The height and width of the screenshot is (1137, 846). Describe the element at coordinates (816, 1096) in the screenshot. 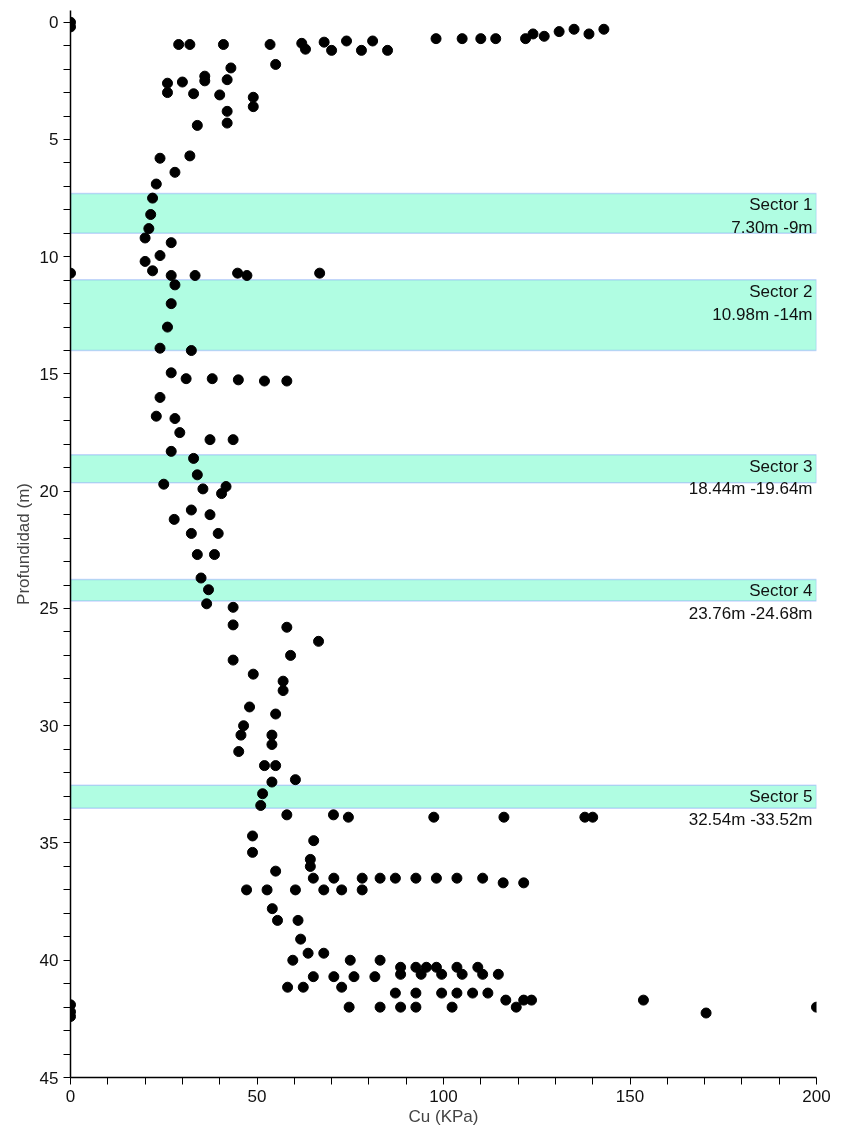

I see `x-tick-label: 200` at that location.